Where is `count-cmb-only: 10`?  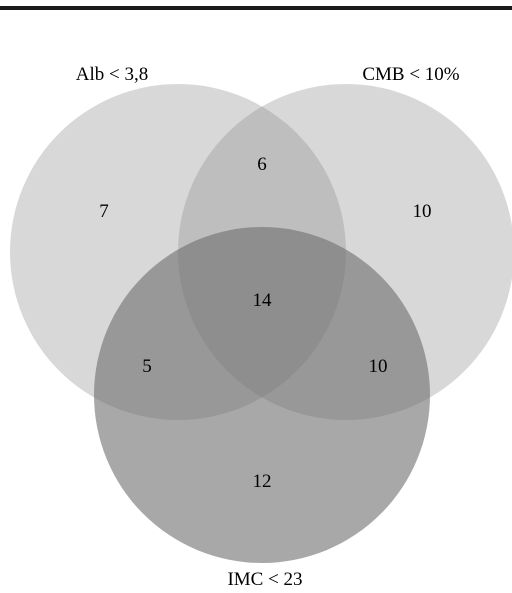 count-cmb-only: 10 is located at coordinates (422, 211).